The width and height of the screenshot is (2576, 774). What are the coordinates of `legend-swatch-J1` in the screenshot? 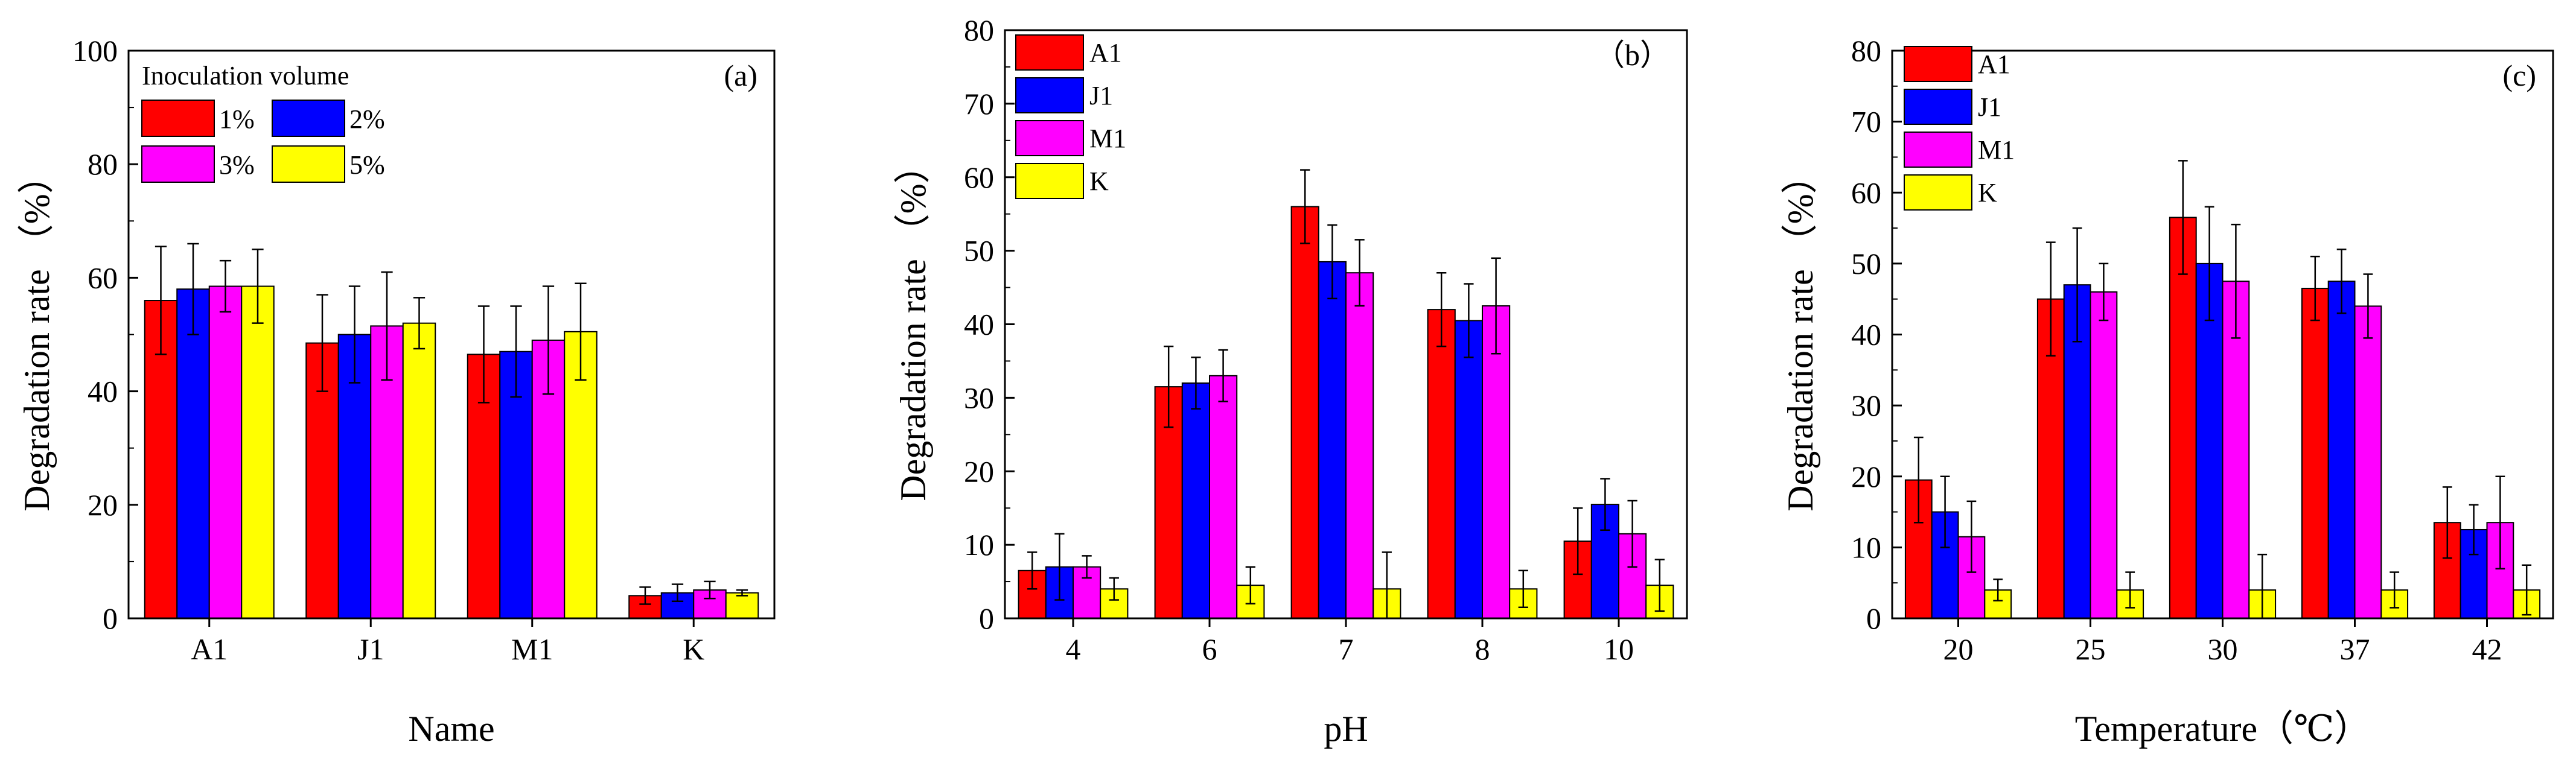 It's located at (1049, 95).